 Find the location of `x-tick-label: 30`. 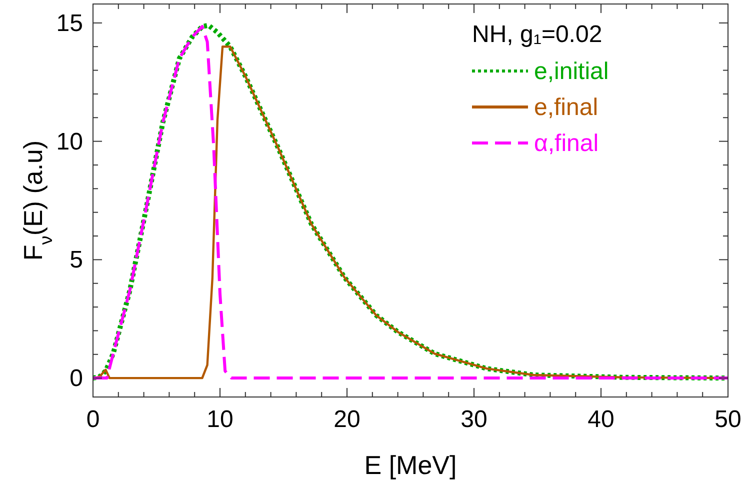

x-tick-label: 30 is located at coordinates (474, 419).